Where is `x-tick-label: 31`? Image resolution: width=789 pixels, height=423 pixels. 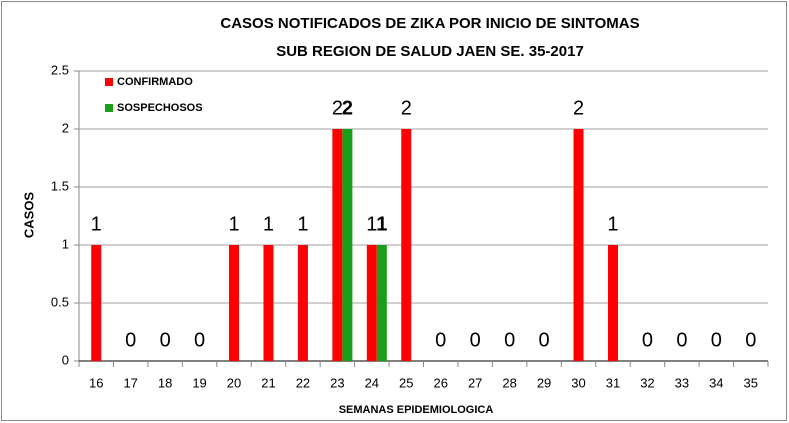
x-tick-label: 31 is located at coordinates (613, 382).